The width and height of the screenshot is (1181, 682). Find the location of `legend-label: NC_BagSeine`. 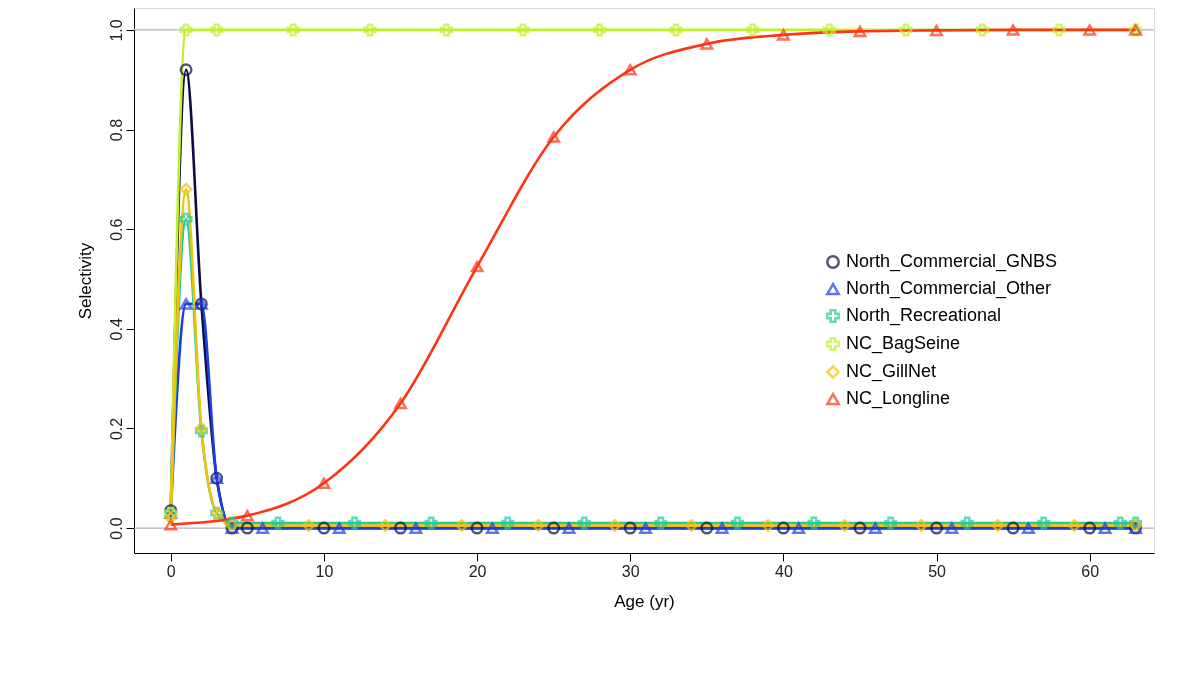

legend-label: NC_BagSeine is located at coordinates (903, 343).